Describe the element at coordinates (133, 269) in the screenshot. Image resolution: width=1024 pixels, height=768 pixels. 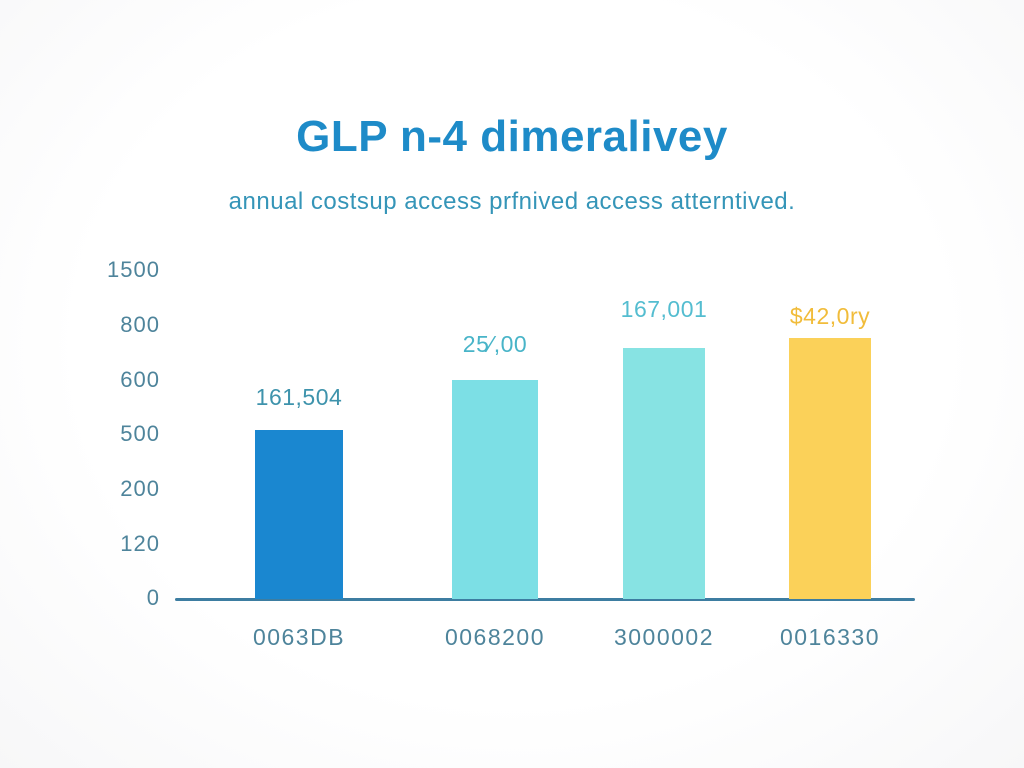
I see `y-tick-label: 1500` at that location.